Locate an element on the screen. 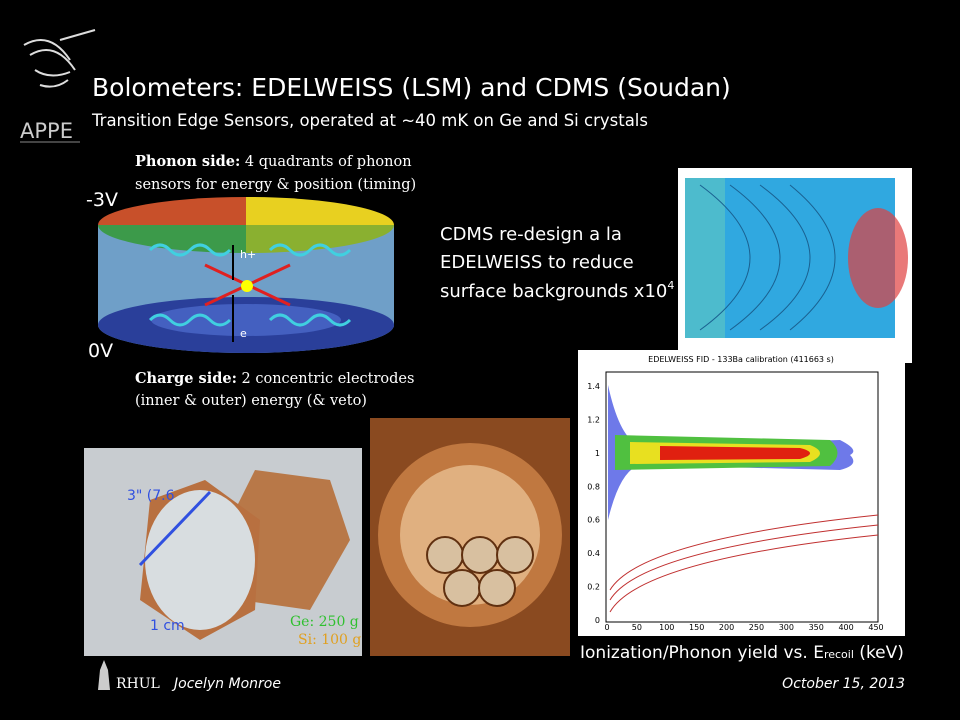 This screenshot has width=960, height=720. y-tick-label: 0 is located at coordinates (597, 620).